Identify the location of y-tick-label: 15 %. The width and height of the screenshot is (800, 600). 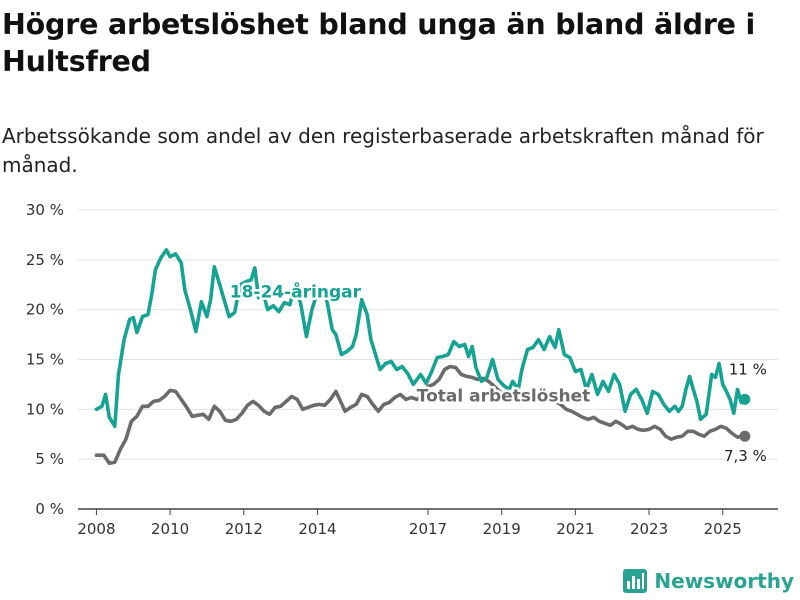
(45, 360).